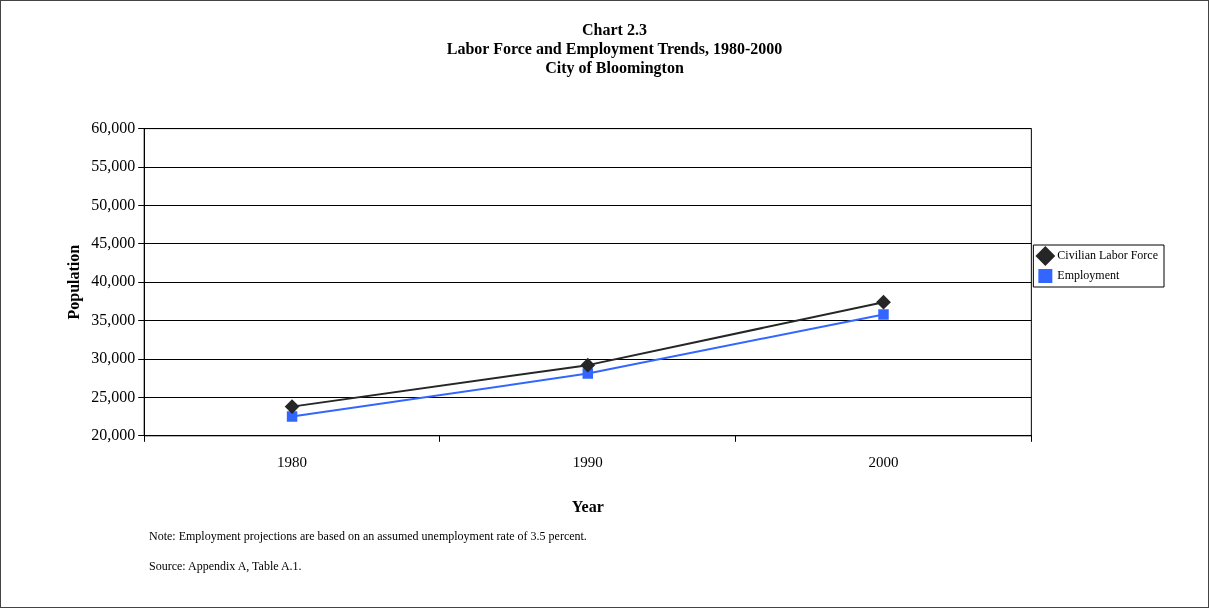  Describe the element at coordinates (226, 566) in the screenshot. I see `source-note: Source: Appendix A, Table A.1.` at that location.